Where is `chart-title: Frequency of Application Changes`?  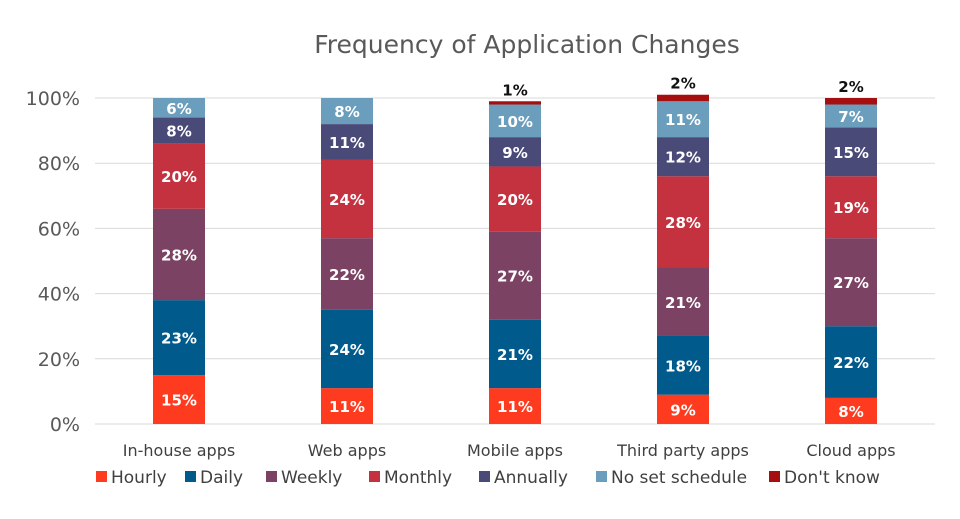 chart-title: Frequency of Application Changes is located at coordinates (527, 44).